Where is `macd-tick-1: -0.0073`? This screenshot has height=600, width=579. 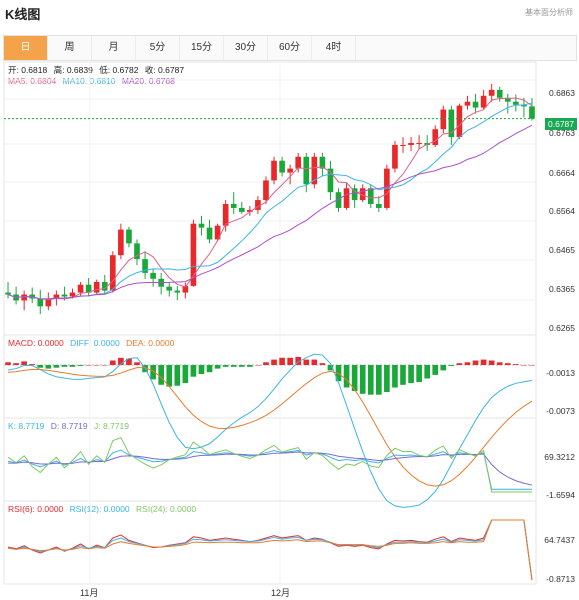
macd-tick-1: -0.0073 is located at coordinates (560, 411).